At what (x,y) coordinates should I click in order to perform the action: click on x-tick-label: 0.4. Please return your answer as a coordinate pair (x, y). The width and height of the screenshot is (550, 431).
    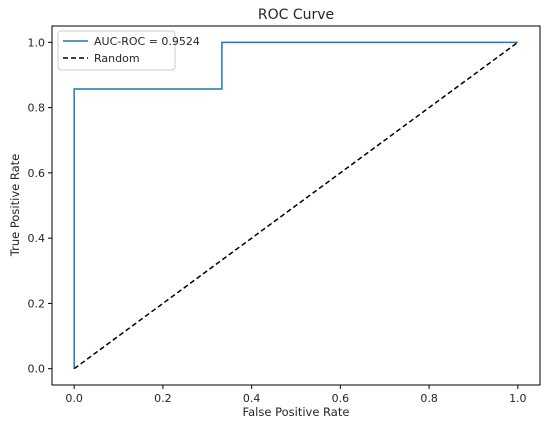
    Looking at the image, I should click on (252, 398).